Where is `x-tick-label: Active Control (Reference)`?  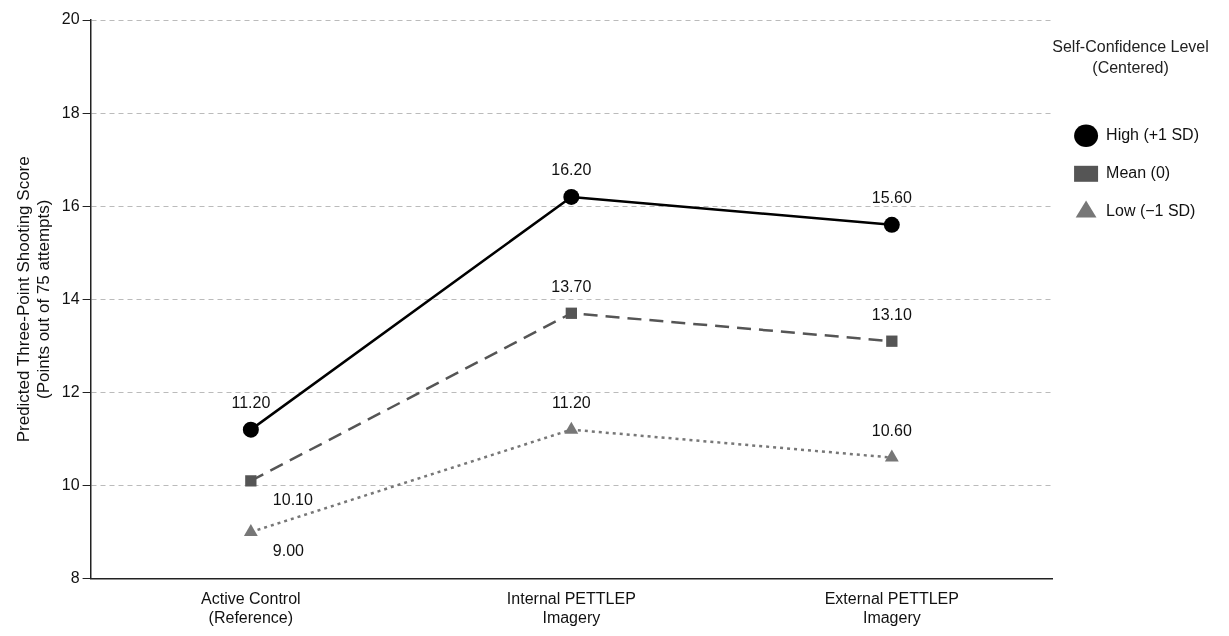
x-tick-label: Active Control (Reference) is located at coordinates (251, 607).